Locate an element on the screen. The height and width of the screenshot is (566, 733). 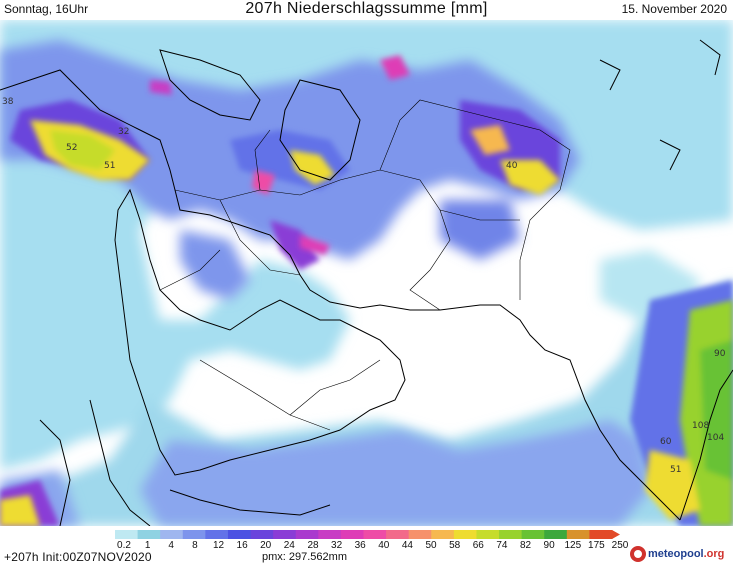
color-scale-tick-label: 44 is located at coordinates (407, 545).